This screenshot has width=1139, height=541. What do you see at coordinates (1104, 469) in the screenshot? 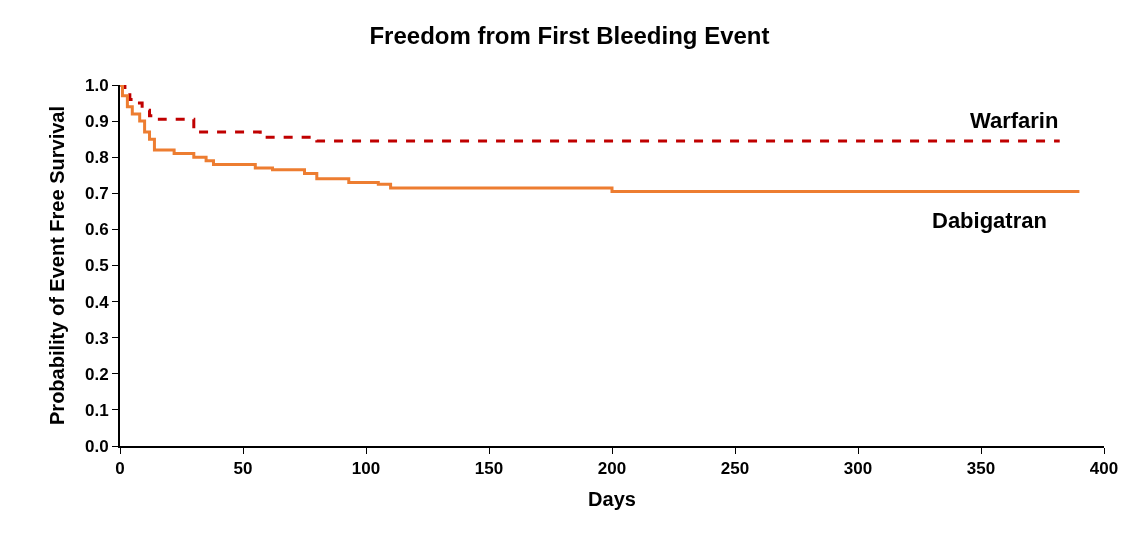
I see `x-tick-label: 400` at bounding box center [1104, 469].